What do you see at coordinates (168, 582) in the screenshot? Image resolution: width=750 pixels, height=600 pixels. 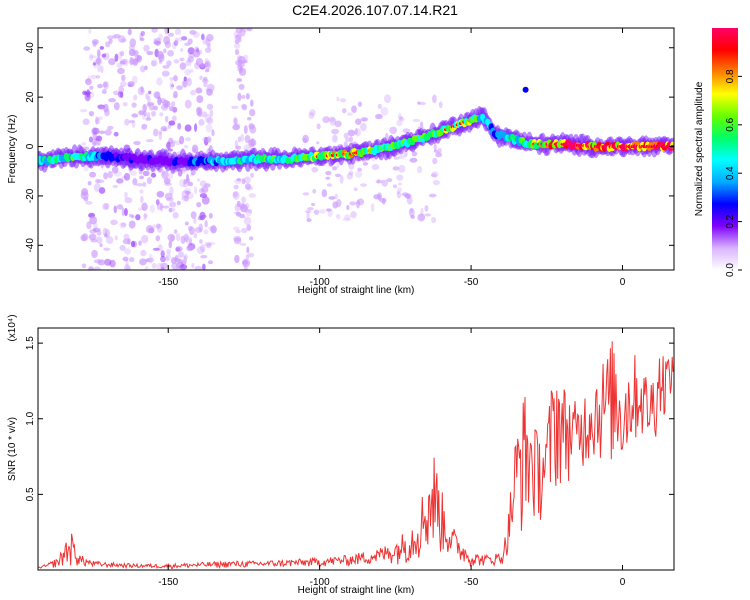 I see `x-tick-label: -150` at bounding box center [168, 582].